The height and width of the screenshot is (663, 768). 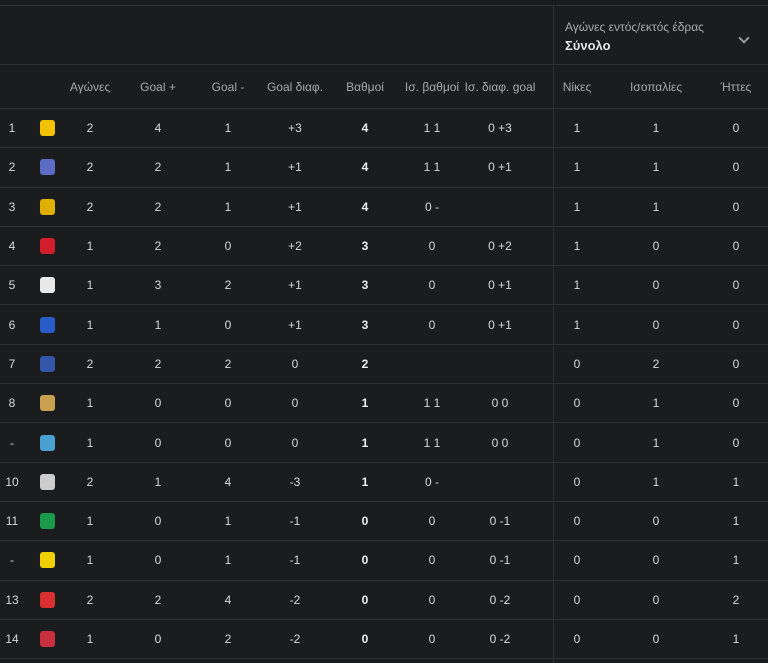 I want to click on cell: +3, so click(x=295, y=128).